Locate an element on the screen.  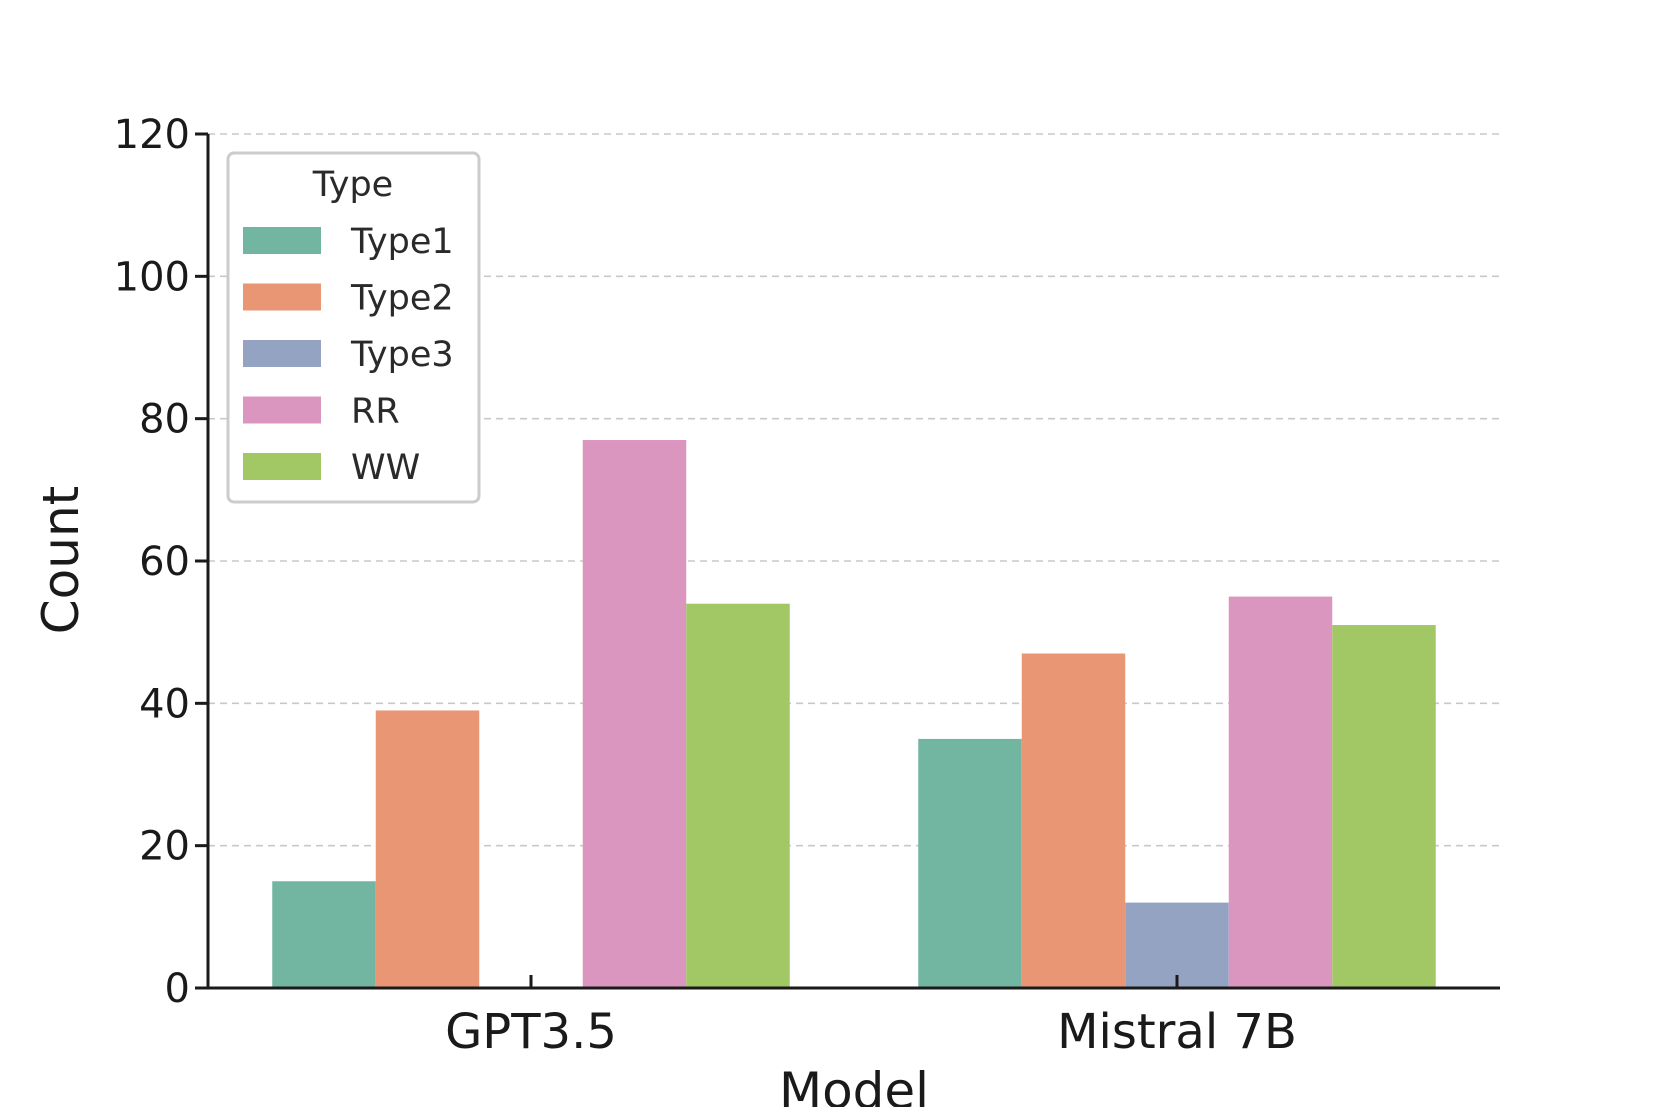
y-axis-title: Count is located at coordinates (61, 560).